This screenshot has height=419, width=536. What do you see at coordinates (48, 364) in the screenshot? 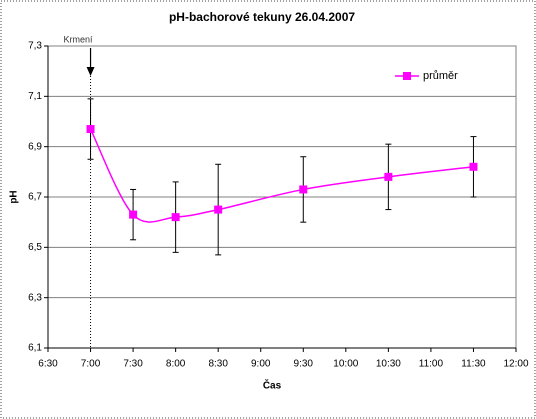
I see `x-tick-label: 6:30` at bounding box center [48, 364].